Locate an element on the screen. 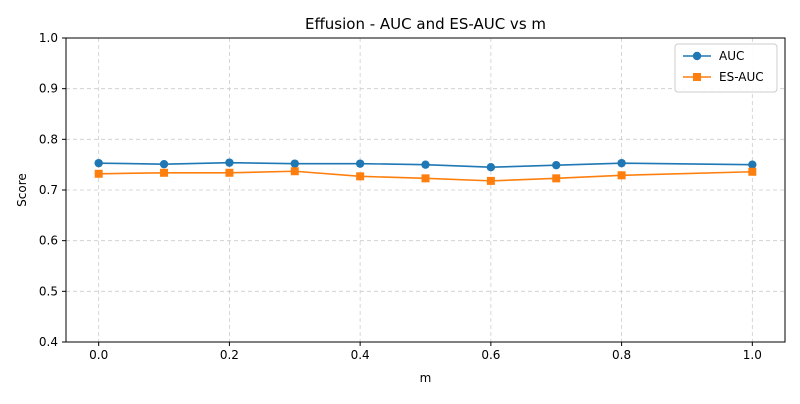 Image resolution: width=800 pixels, height=404 pixels. x-tick-label: 0.2 is located at coordinates (229, 355).